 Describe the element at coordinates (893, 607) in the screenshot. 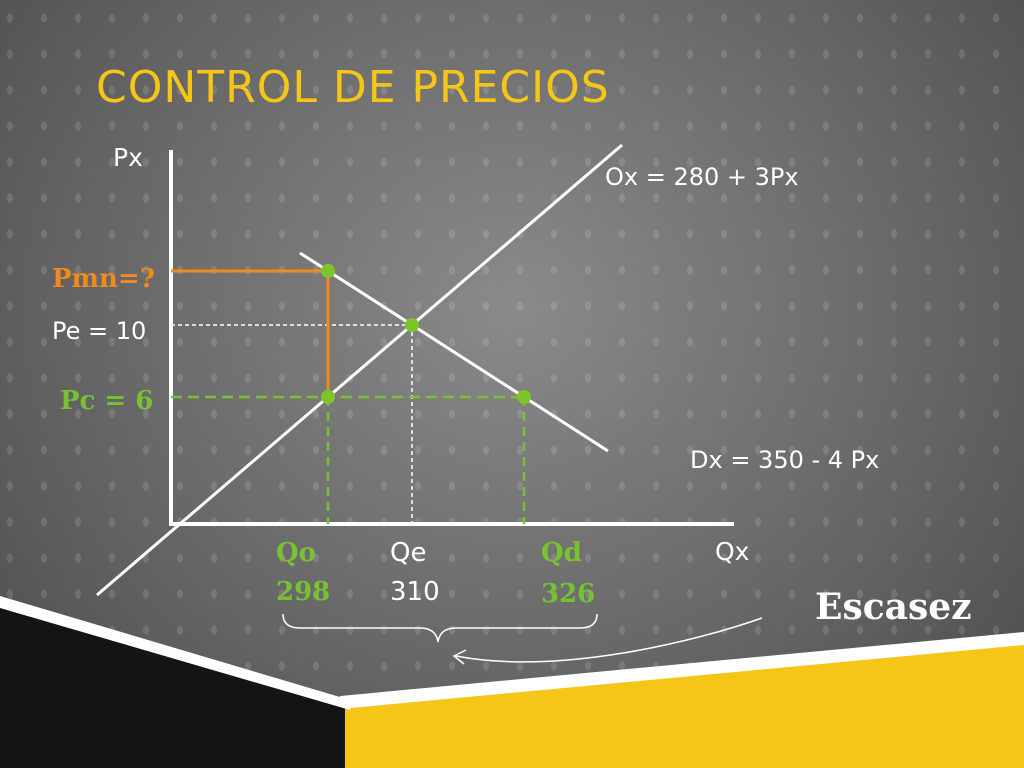

I see `shortage-annotation: Escasez` at that location.